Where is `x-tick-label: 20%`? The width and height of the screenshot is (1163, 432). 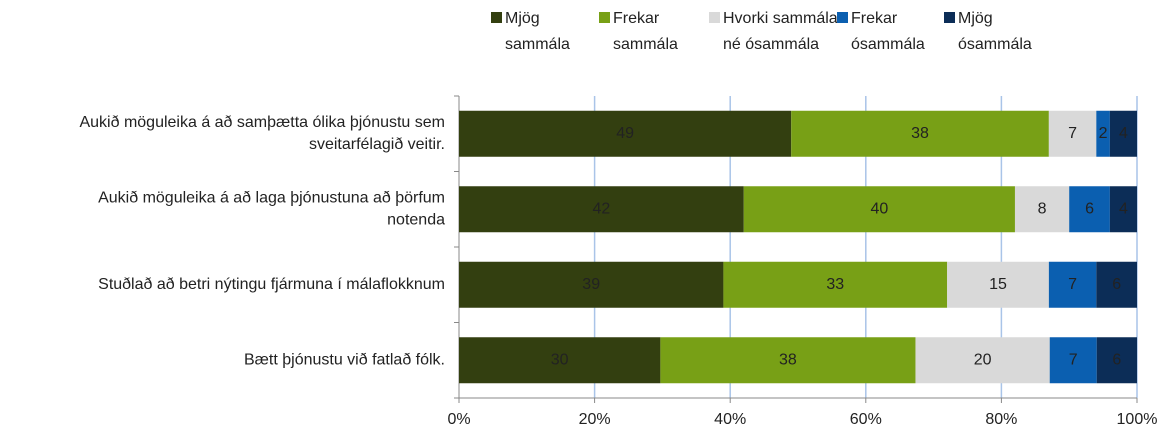 x-tick-label: 20% is located at coordinates (595, 419).